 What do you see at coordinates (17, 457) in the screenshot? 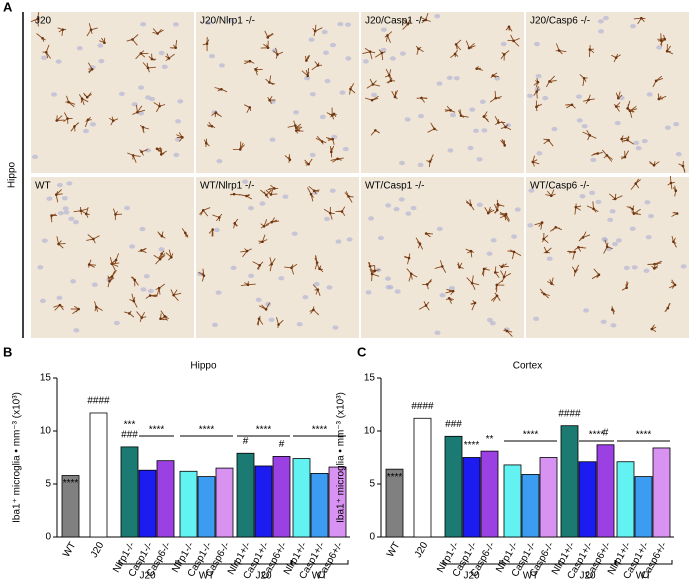
I see `y-axis-label: Iba1⁺ microglia • mm⁻³ (x10³)` at bounding box center [17, 457].